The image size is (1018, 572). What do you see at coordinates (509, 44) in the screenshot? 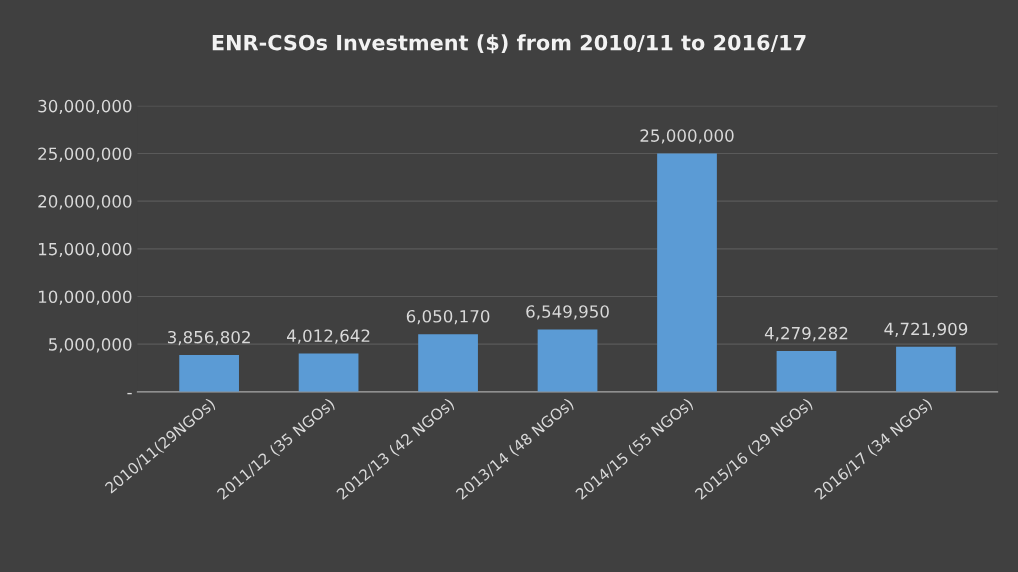
I see `chart-title: ENR-CSOs Investment ($) from 2010/11 to 2016/17` at bounding box center [509, 44].